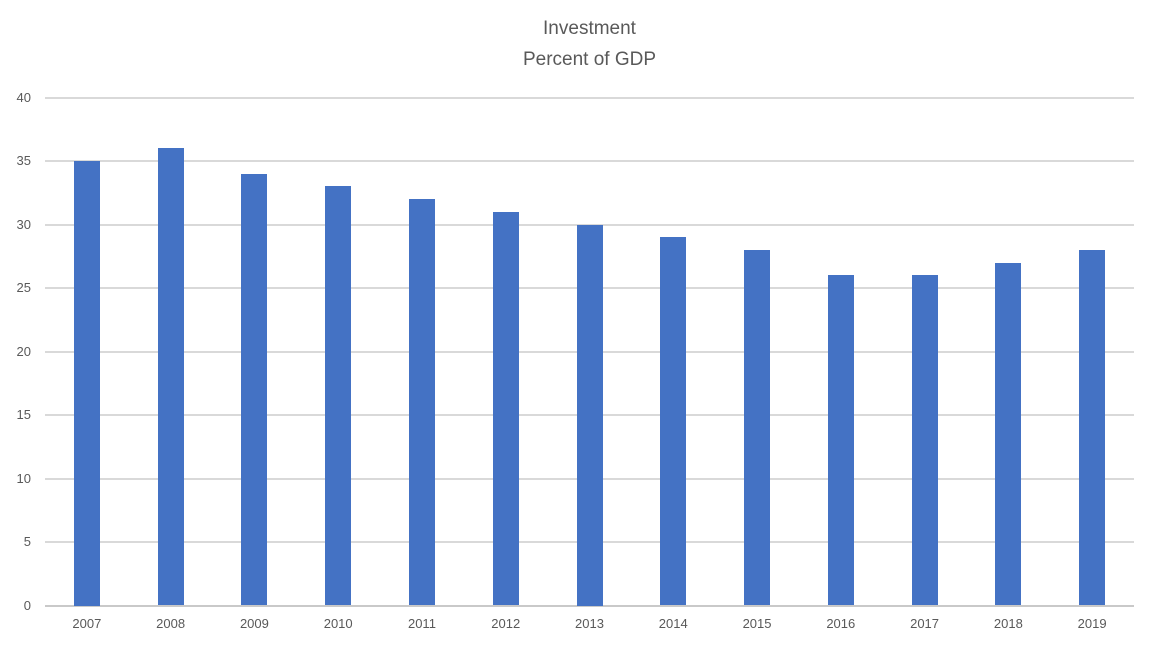 This screenshot has height=648, width=1152. I want to click on chart-title-line1: Investment, so click(589, 28).